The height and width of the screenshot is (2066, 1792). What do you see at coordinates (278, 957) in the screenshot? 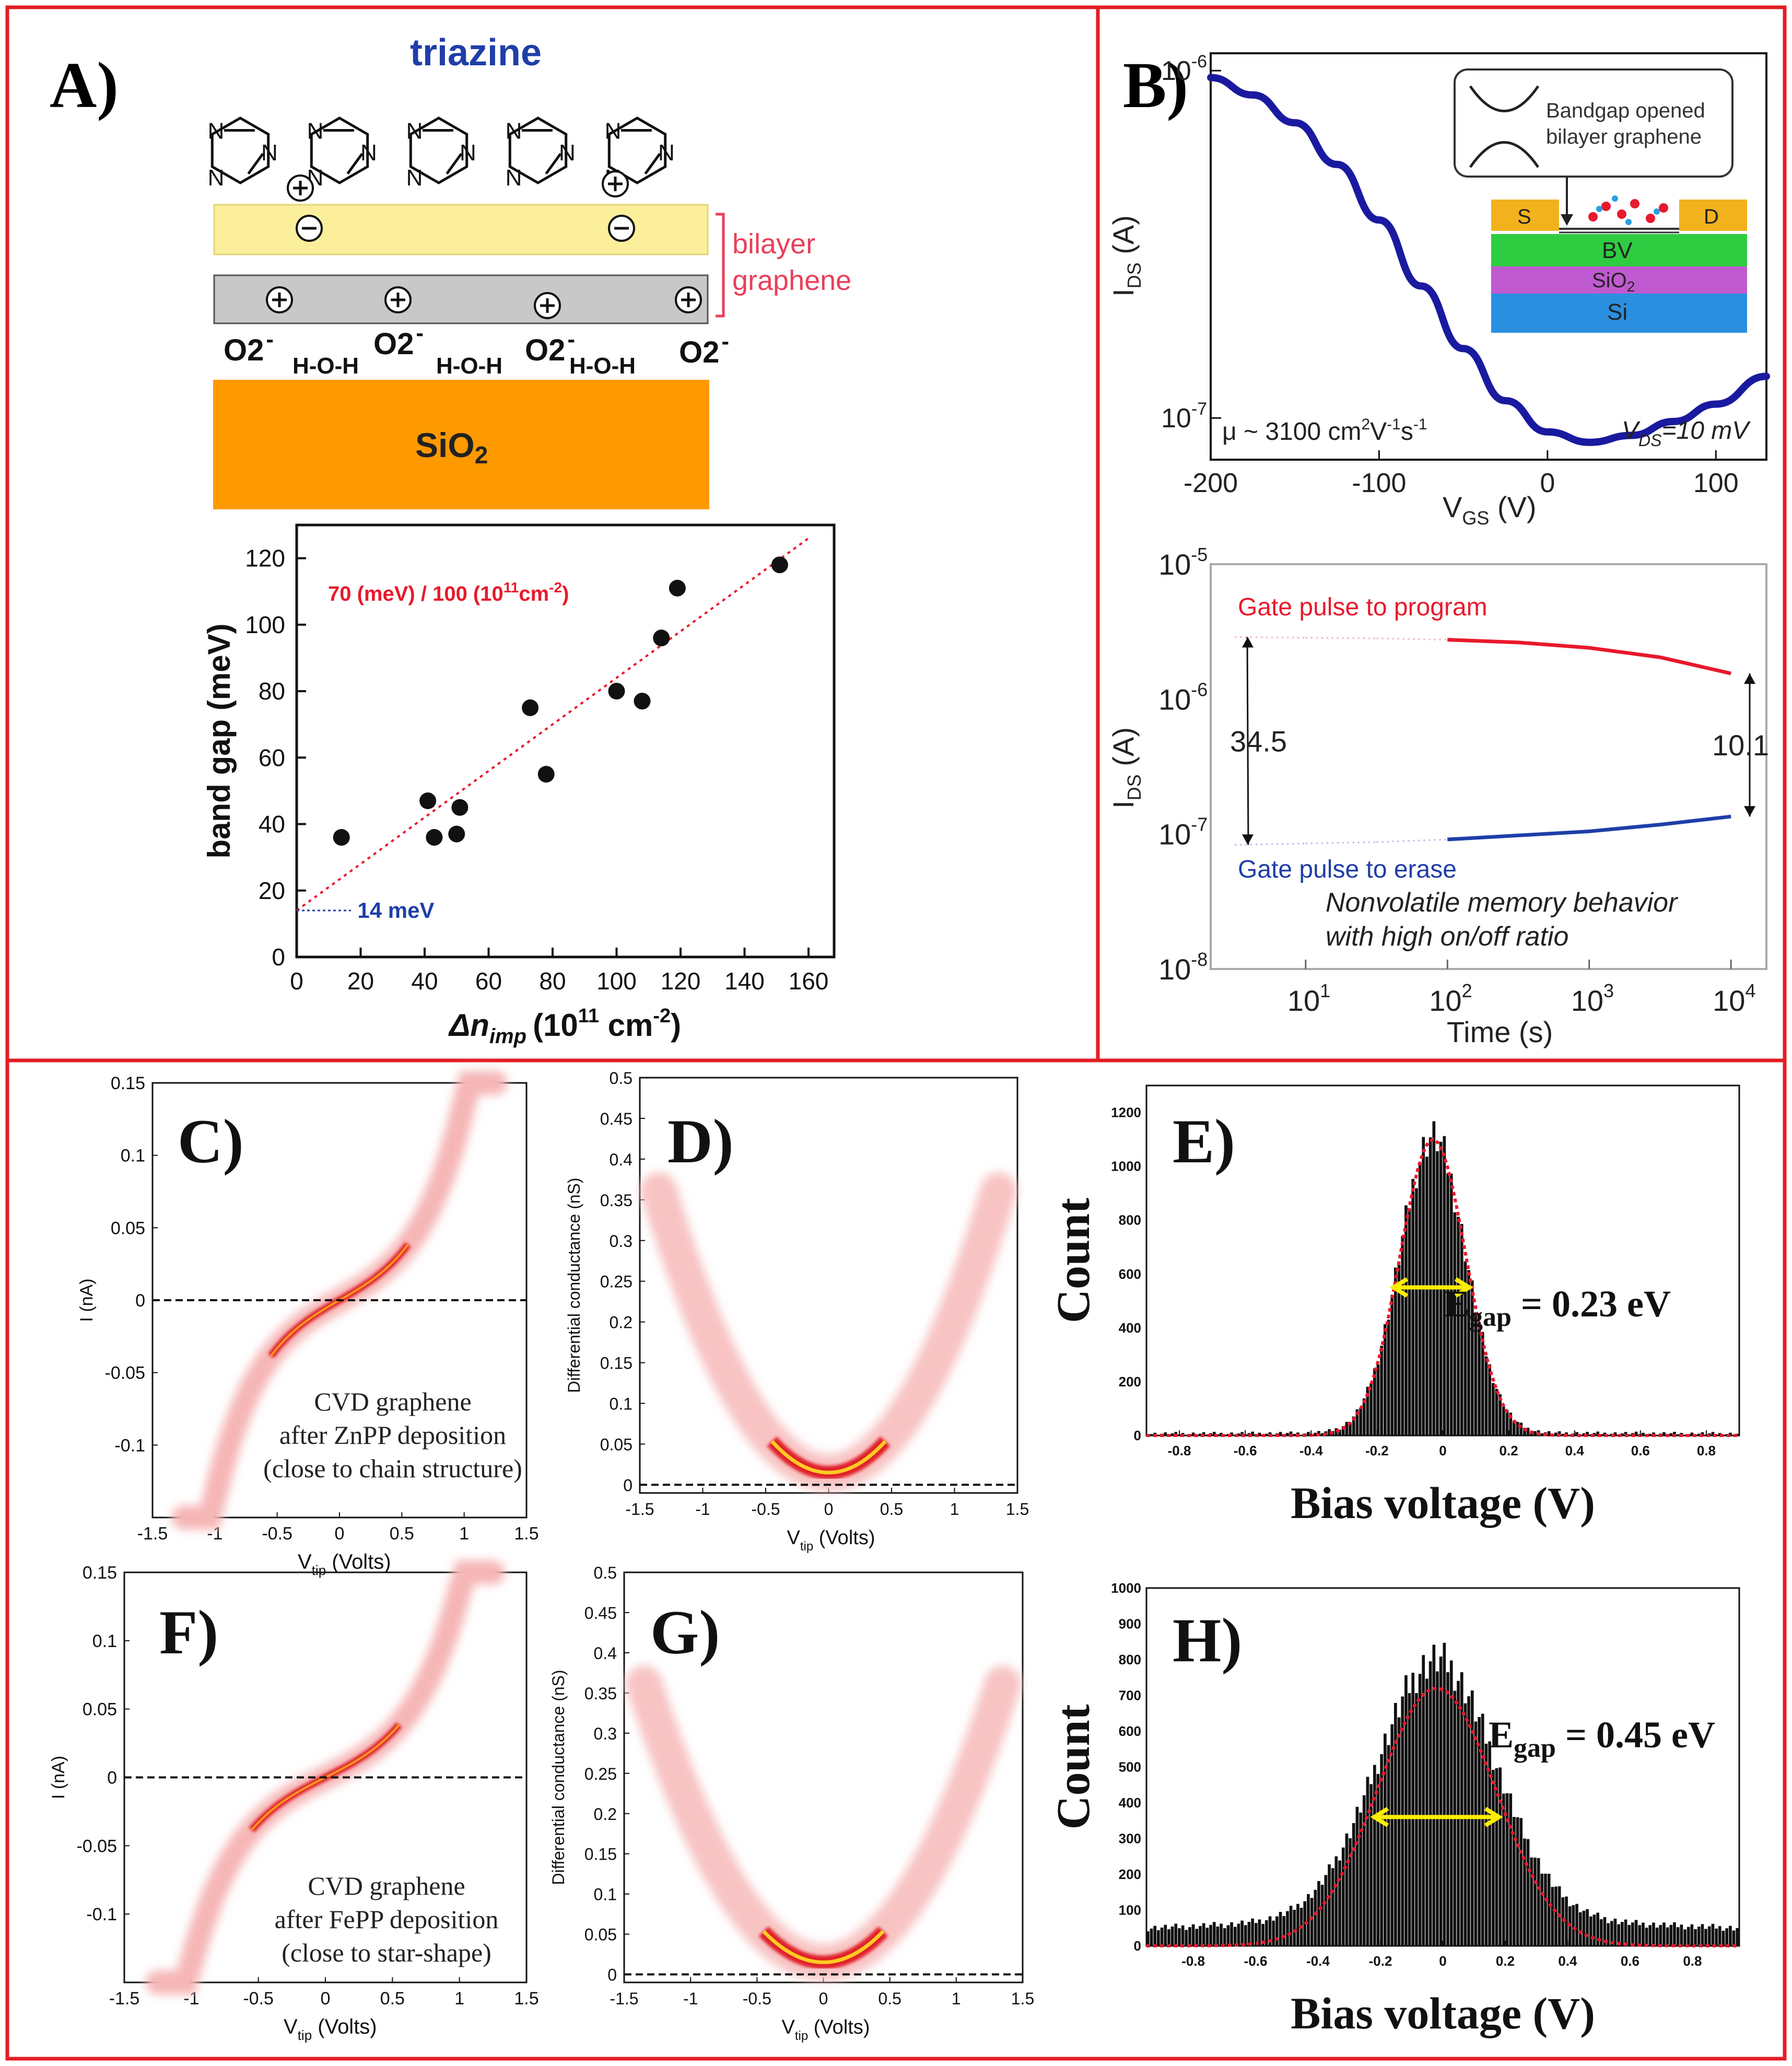
I see `y-tick-label: 0` at bounding box center [278, 957].